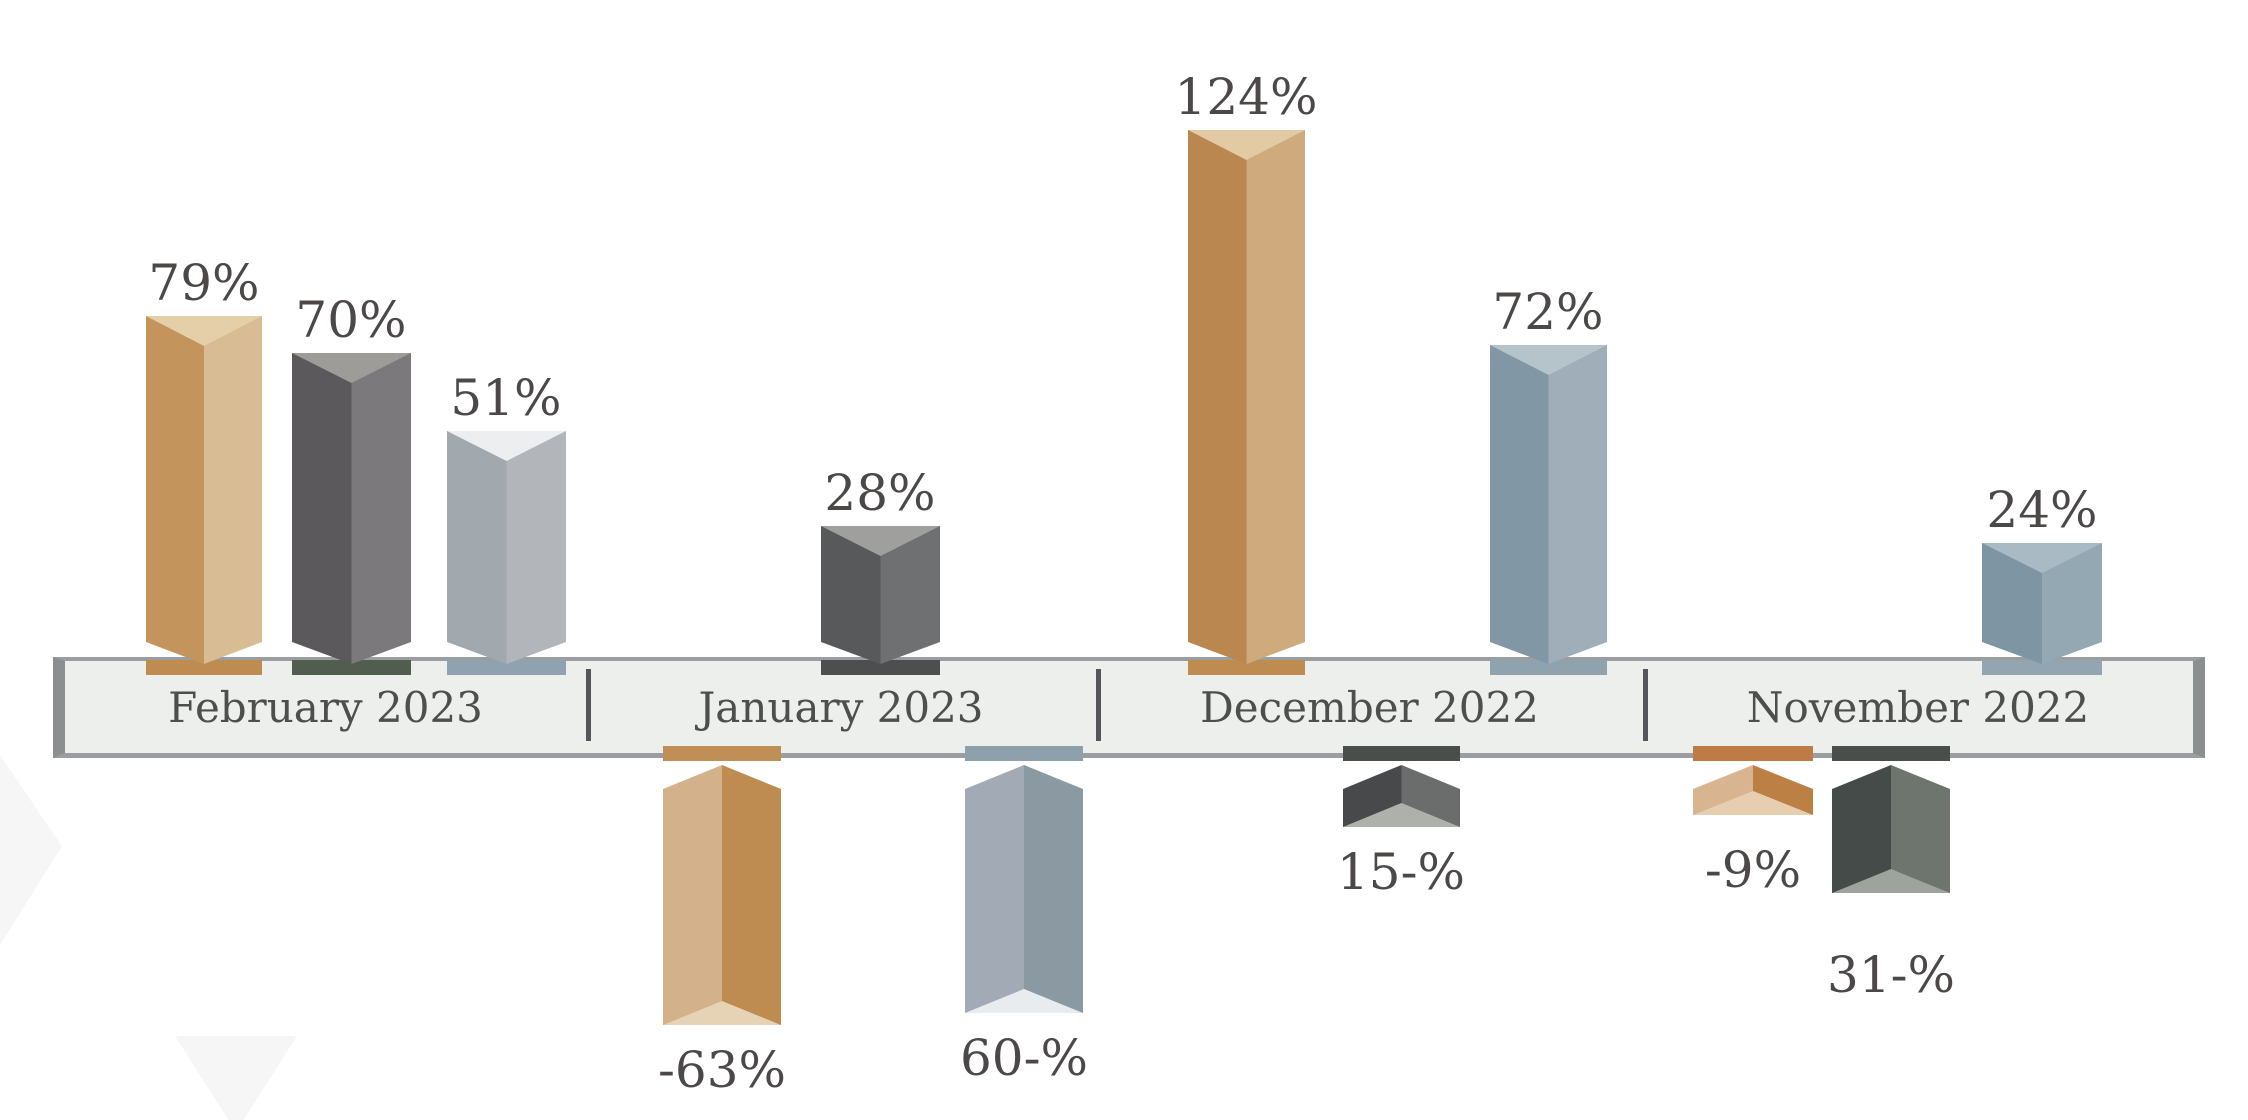  Describe the element at coordinates (880, 493) in the screenshot. I see `bar-value-label-jan-gray: 28%` at that location.